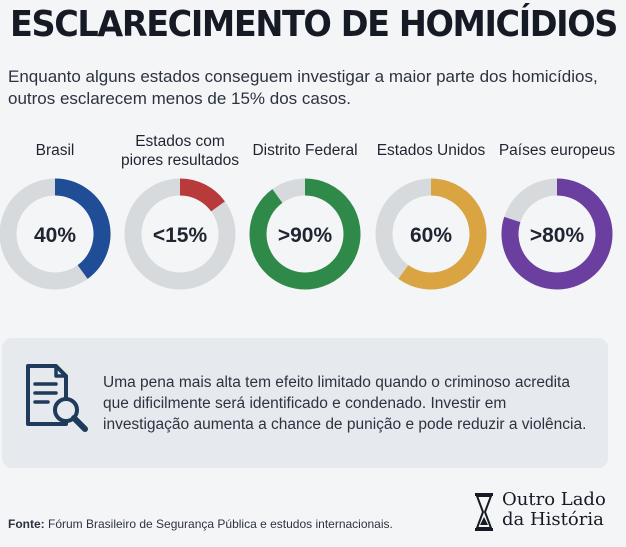  I want to click on donut-arc-brasil, so click(82, 228).